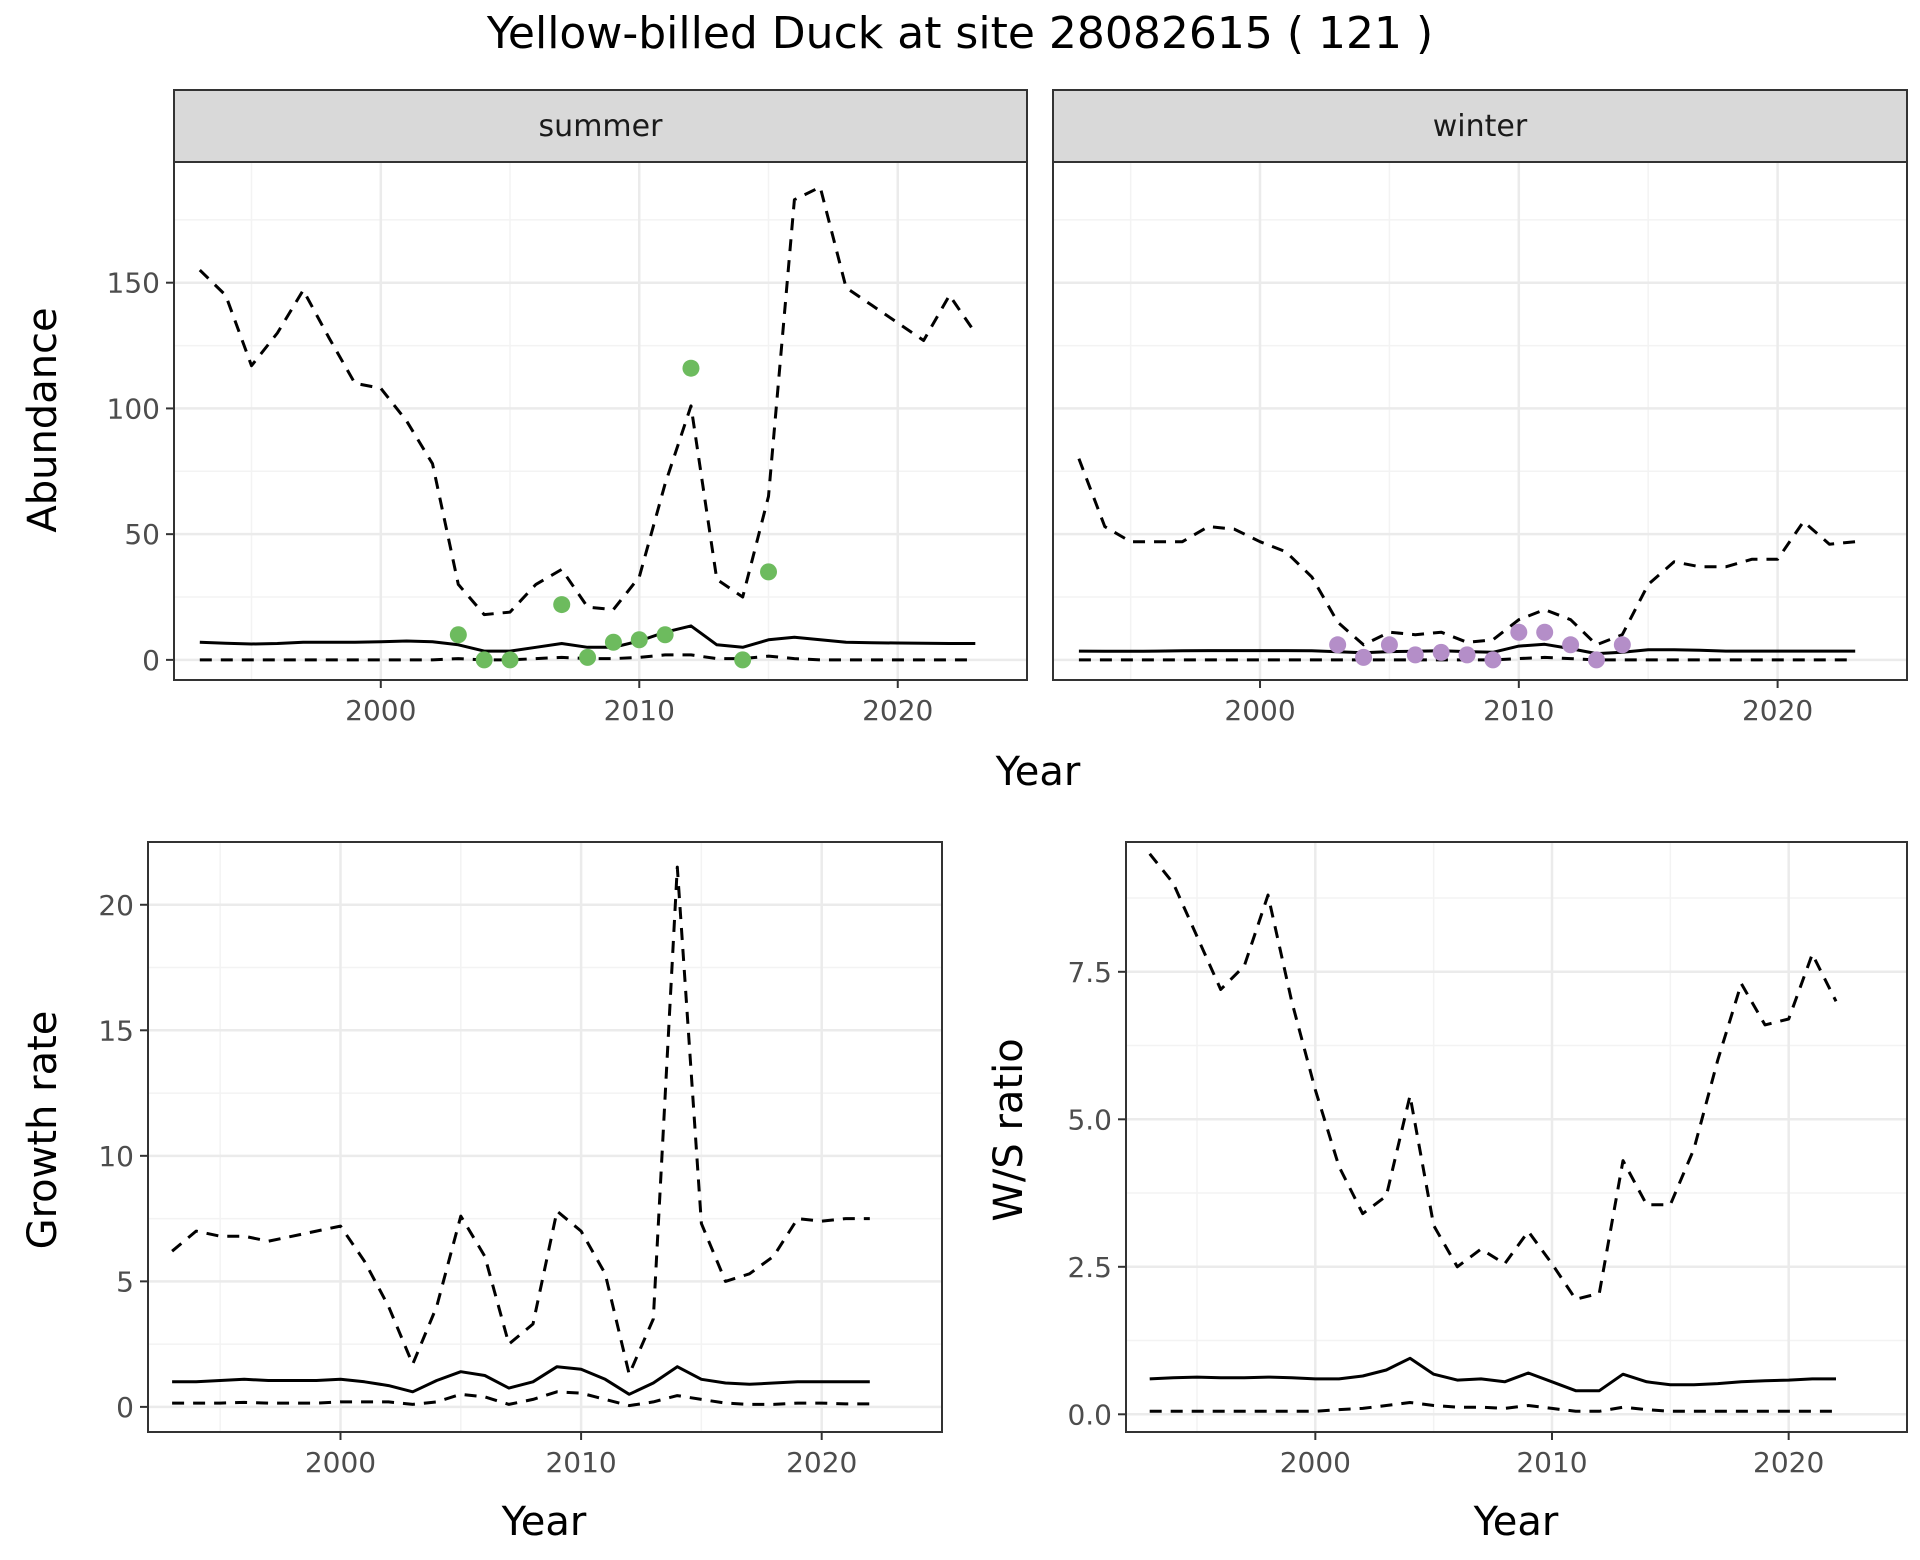 The image size is (1920, 1560). Describe the element at coordinates (1516, 1522) in the screenshot. I see `ratio-x-axis-title: Year` at that location.